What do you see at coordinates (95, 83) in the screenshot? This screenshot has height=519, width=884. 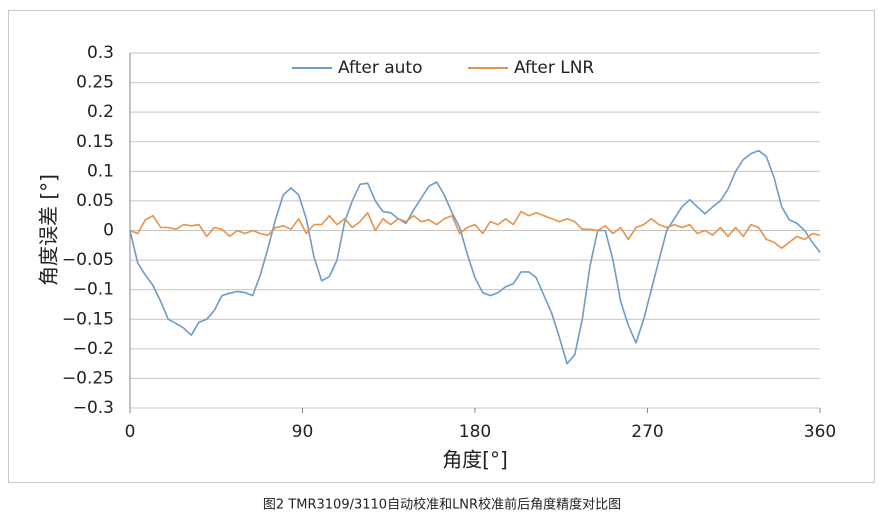 I see `y-tick-label: 0.25` at bounding box center [95, 83].